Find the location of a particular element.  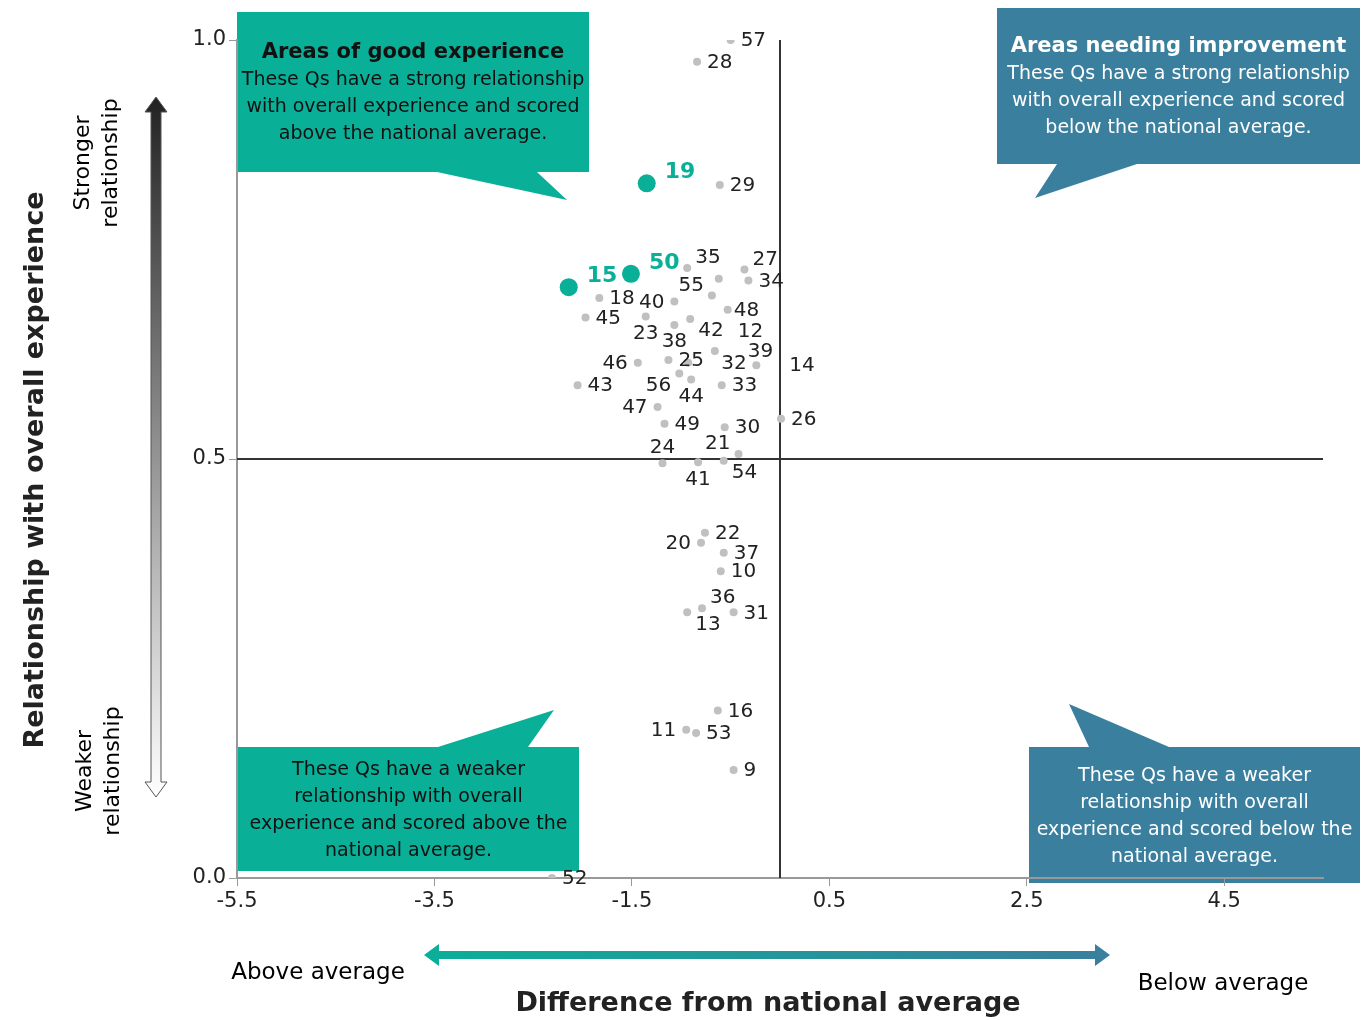

annotation: 29 is located at coordinates (742, 184).